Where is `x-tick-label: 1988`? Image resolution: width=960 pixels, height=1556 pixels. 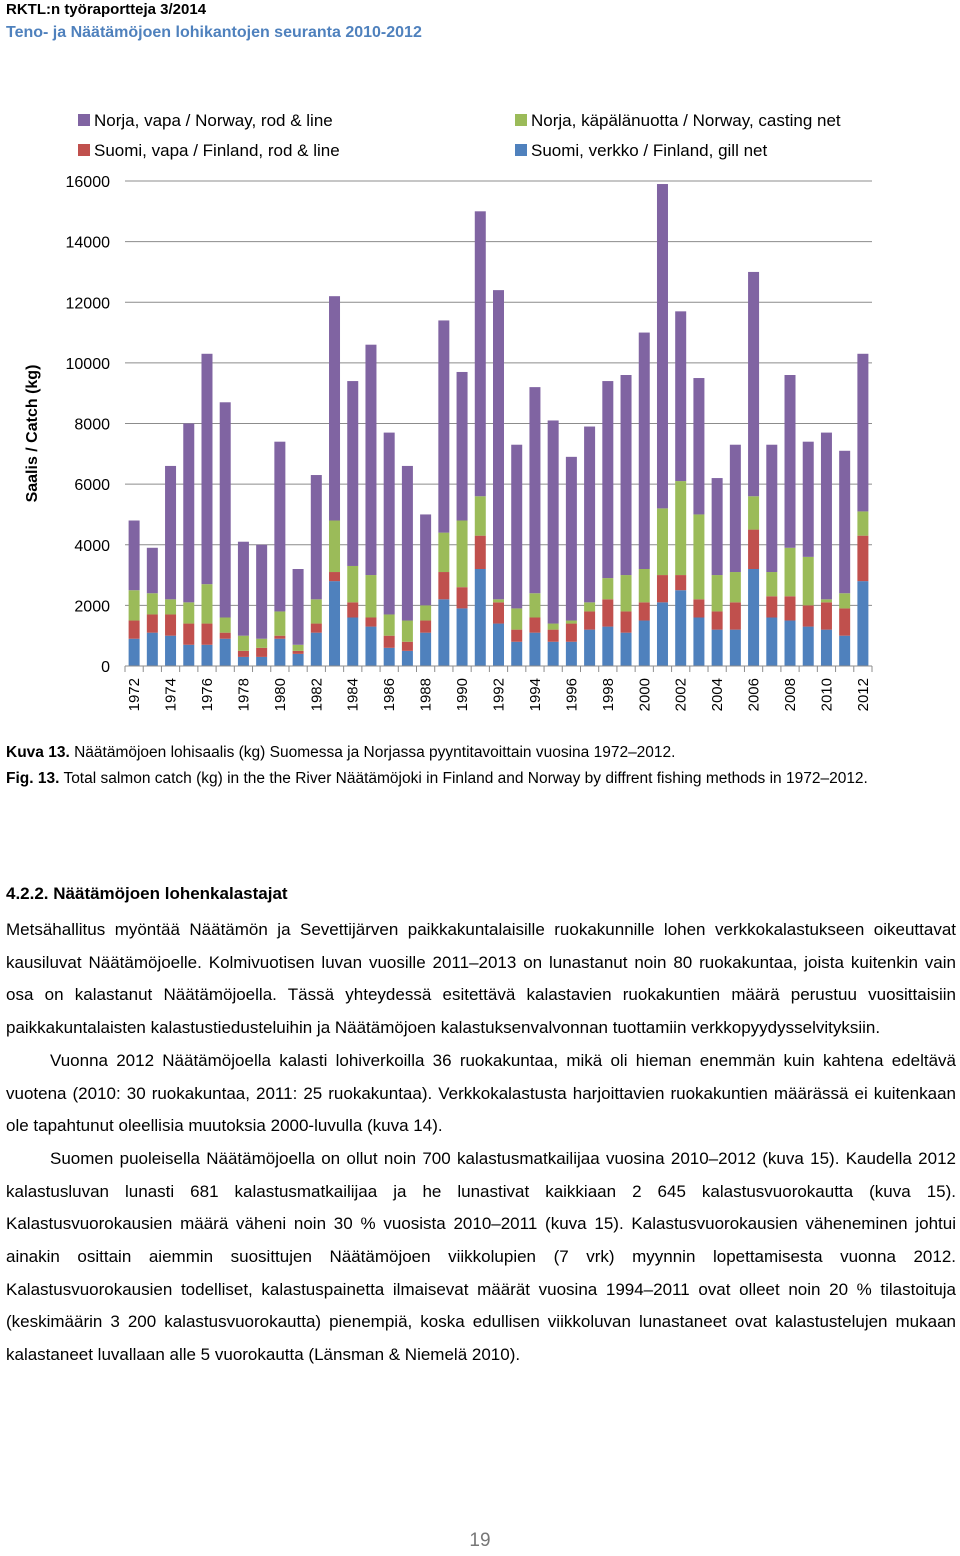 x-tick-label: 1988 is located at coordinates (426, 694).